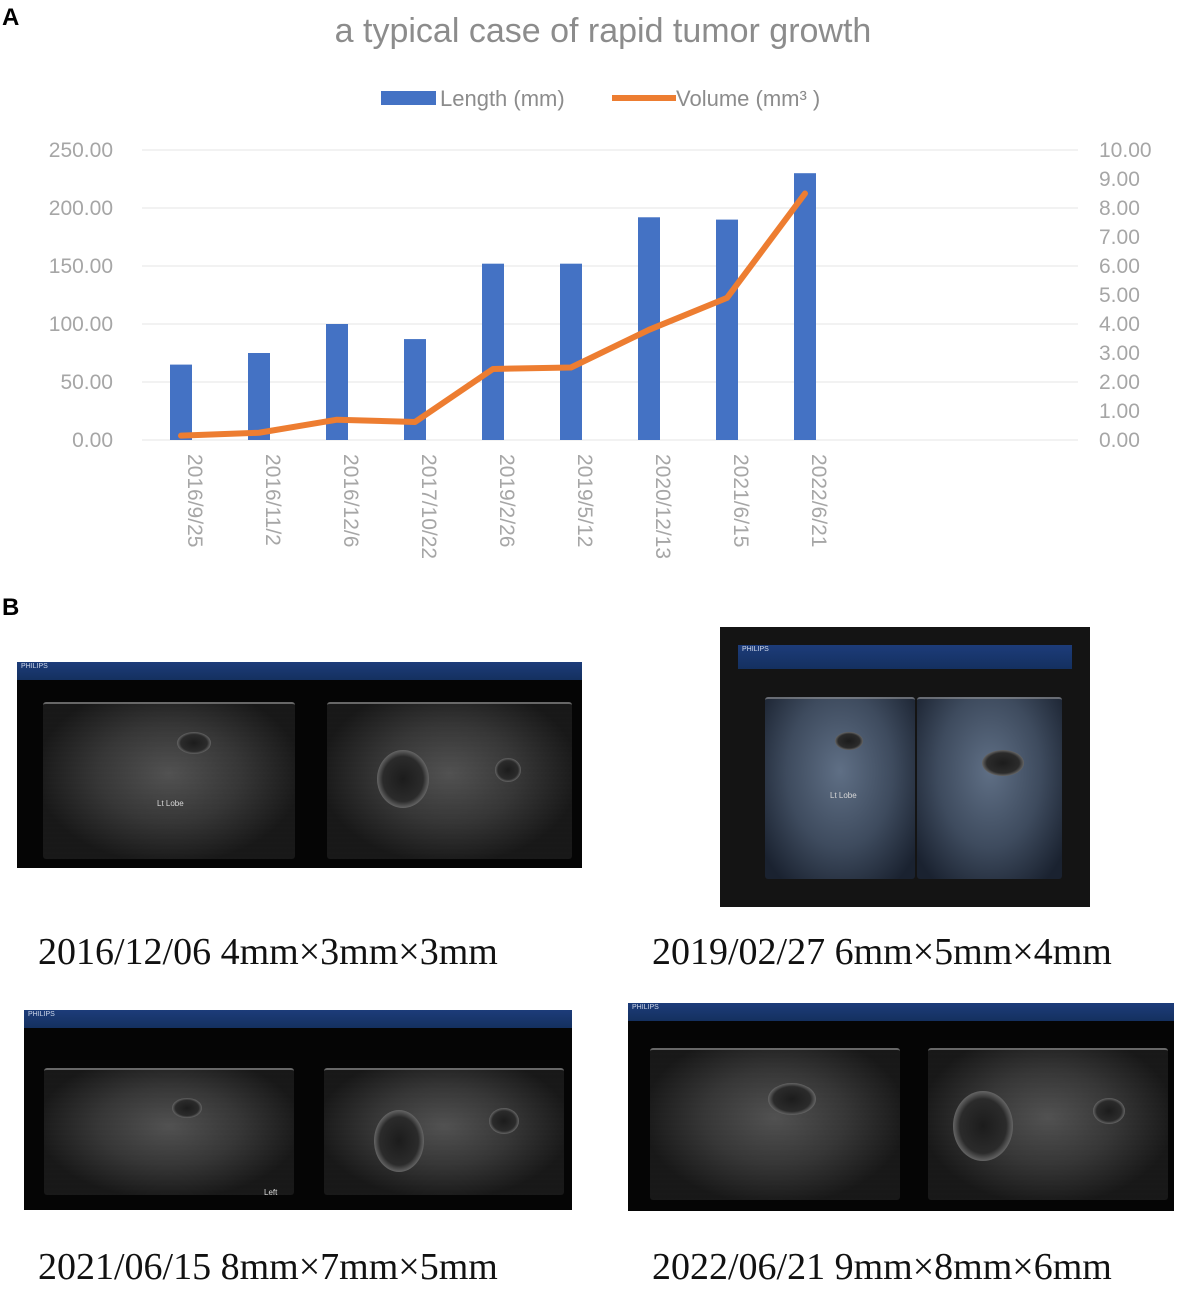 This screenshot has height=1291, width=1191. Describe the element at coordinates (81, 324) in the screenshot. I see `y-left-tick-label: 100.00` at that location.